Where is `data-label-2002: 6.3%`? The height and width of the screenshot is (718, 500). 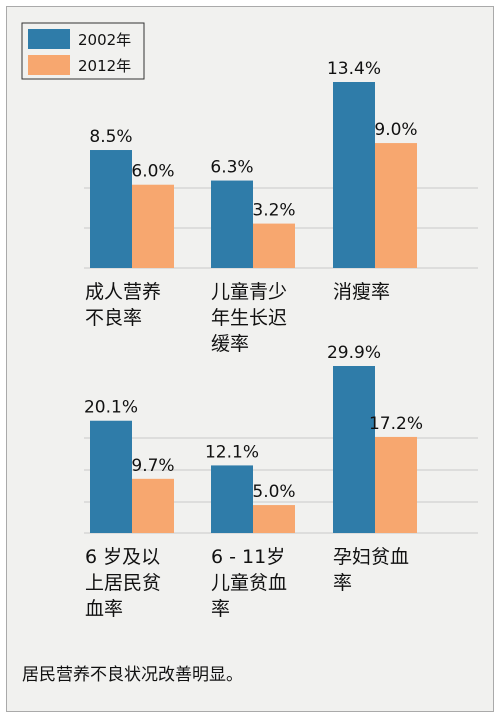
data-label-2002: 6.3% is located at coordinates (231, 168).